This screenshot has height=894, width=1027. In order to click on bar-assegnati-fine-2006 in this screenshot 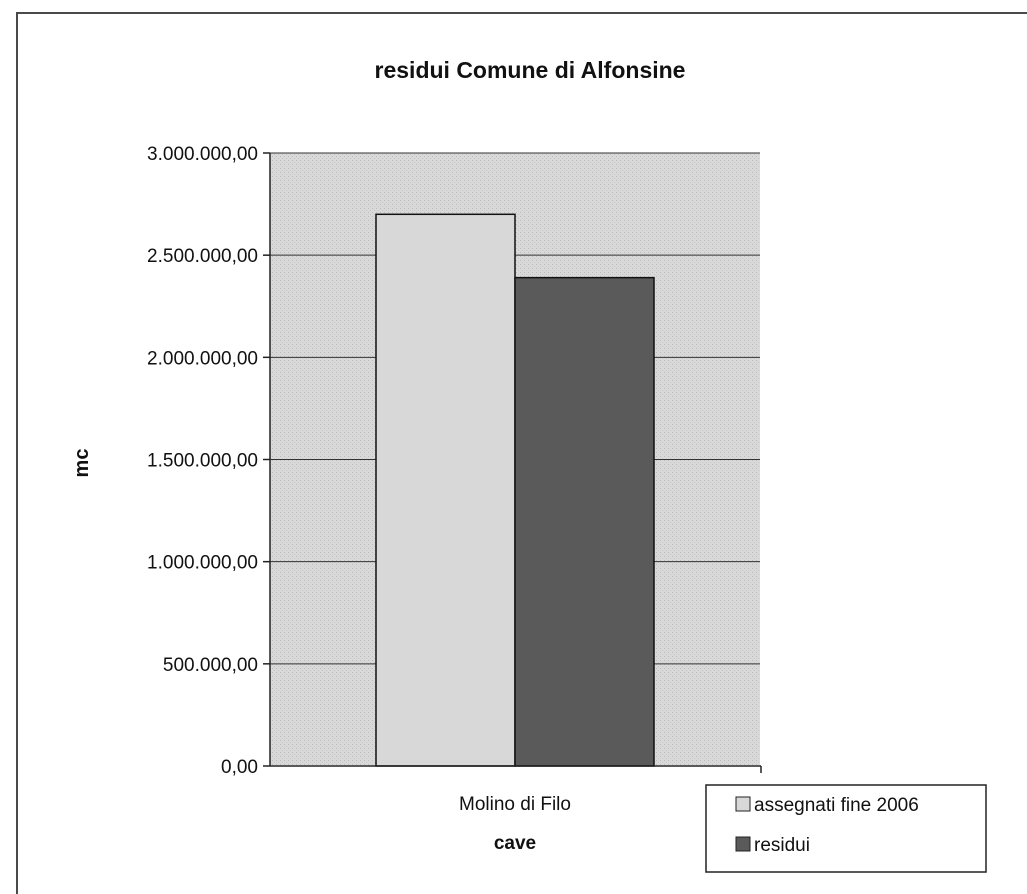, I will do `click(445, 490)`.